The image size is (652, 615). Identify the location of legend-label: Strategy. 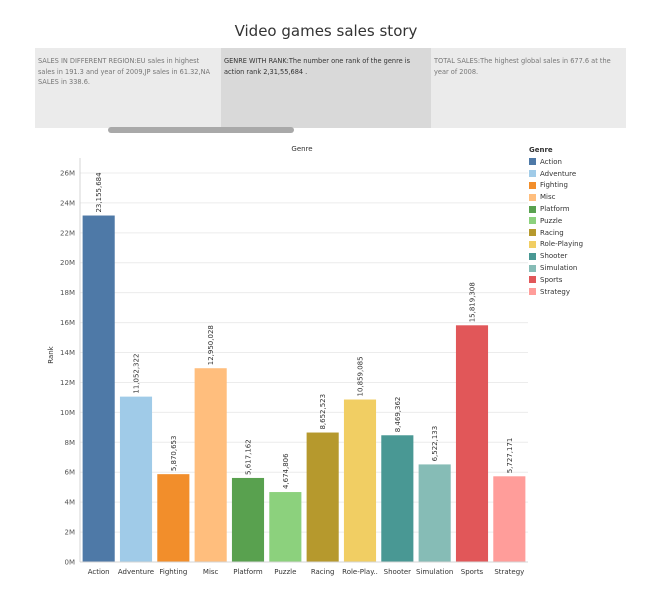
(555, 291).